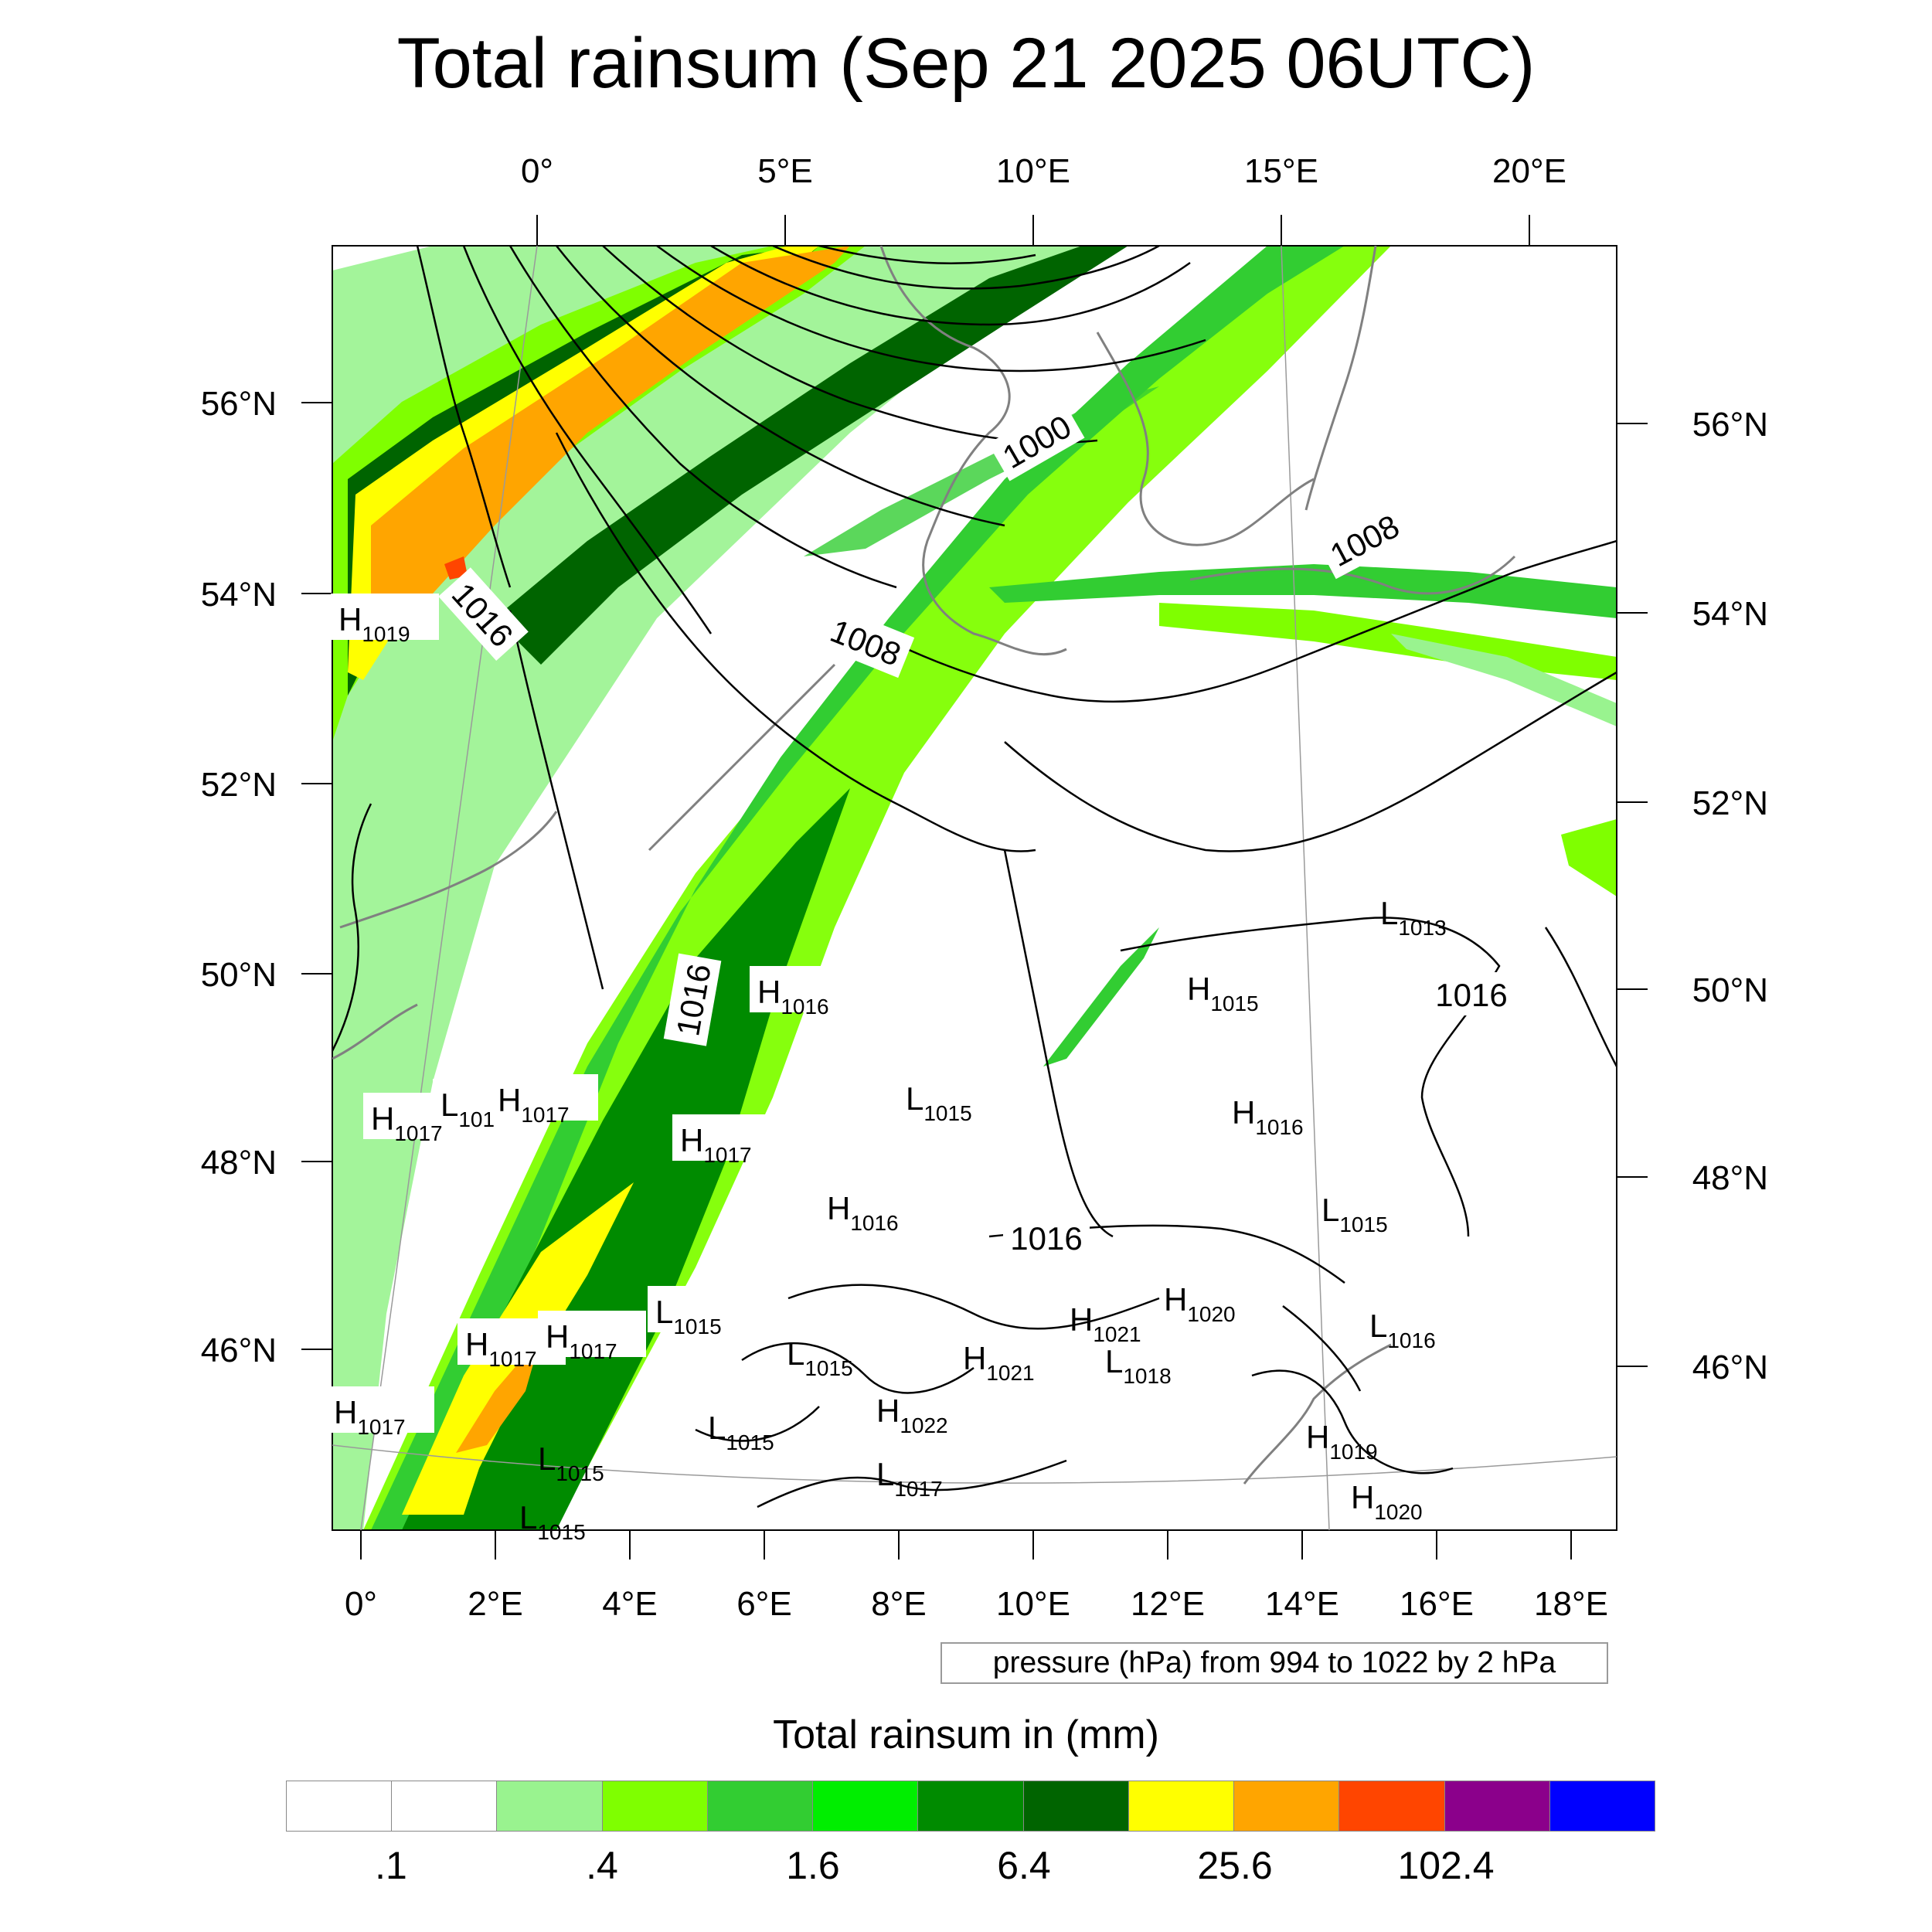 This screenshot has height=1932, width=1932. I want to click on bottom-lon-label: 18°E, so click(1571, 1604).